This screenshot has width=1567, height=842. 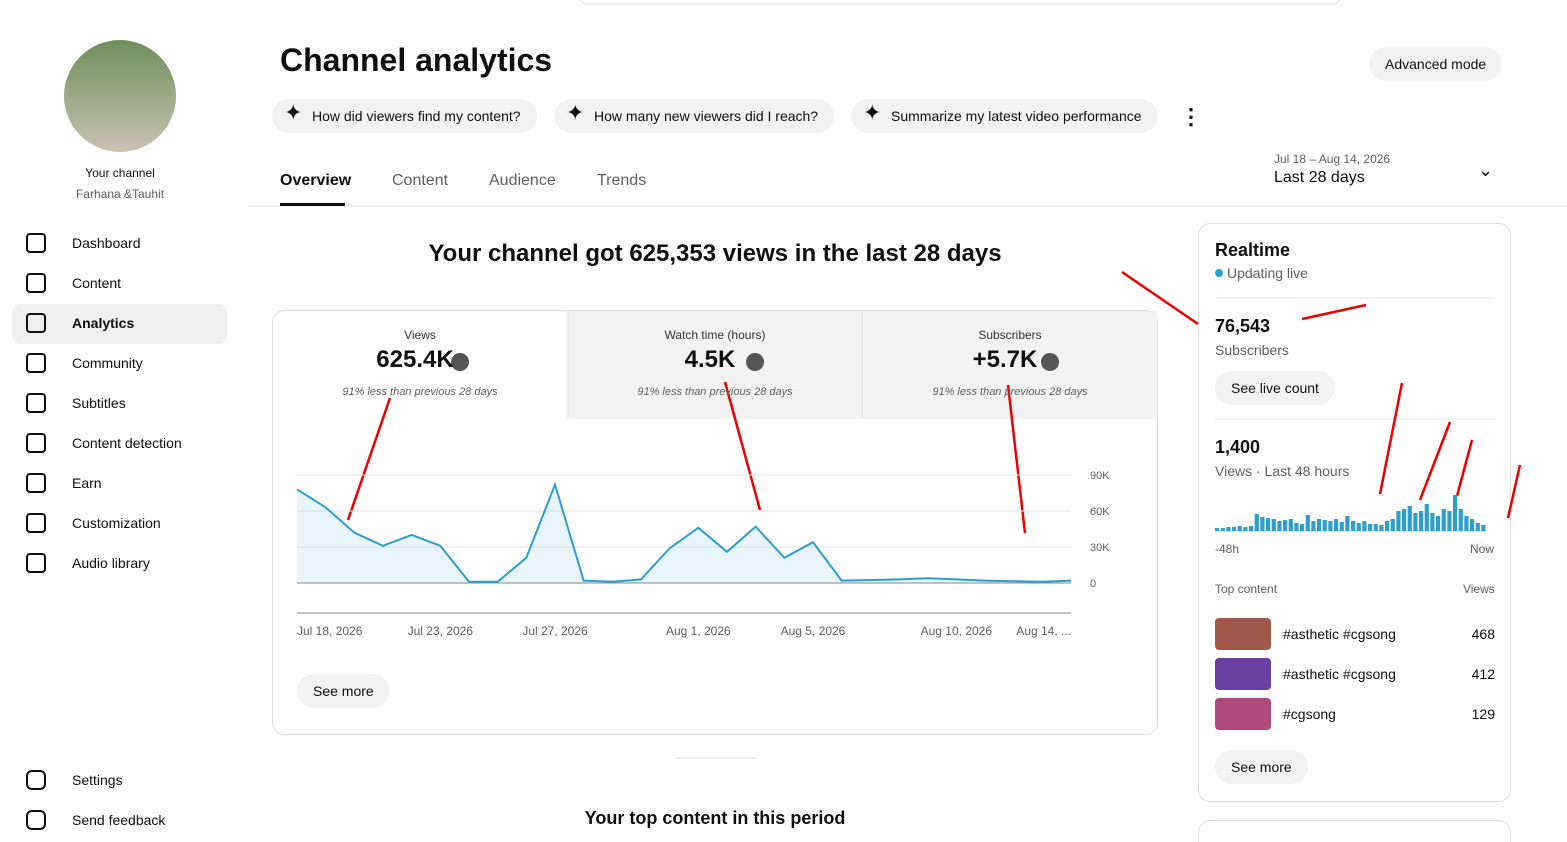 What do you see at coordinates (1309, 714) in the screenshot?
I see `top-title: #cgsong` at bounding box center [1309, 714].